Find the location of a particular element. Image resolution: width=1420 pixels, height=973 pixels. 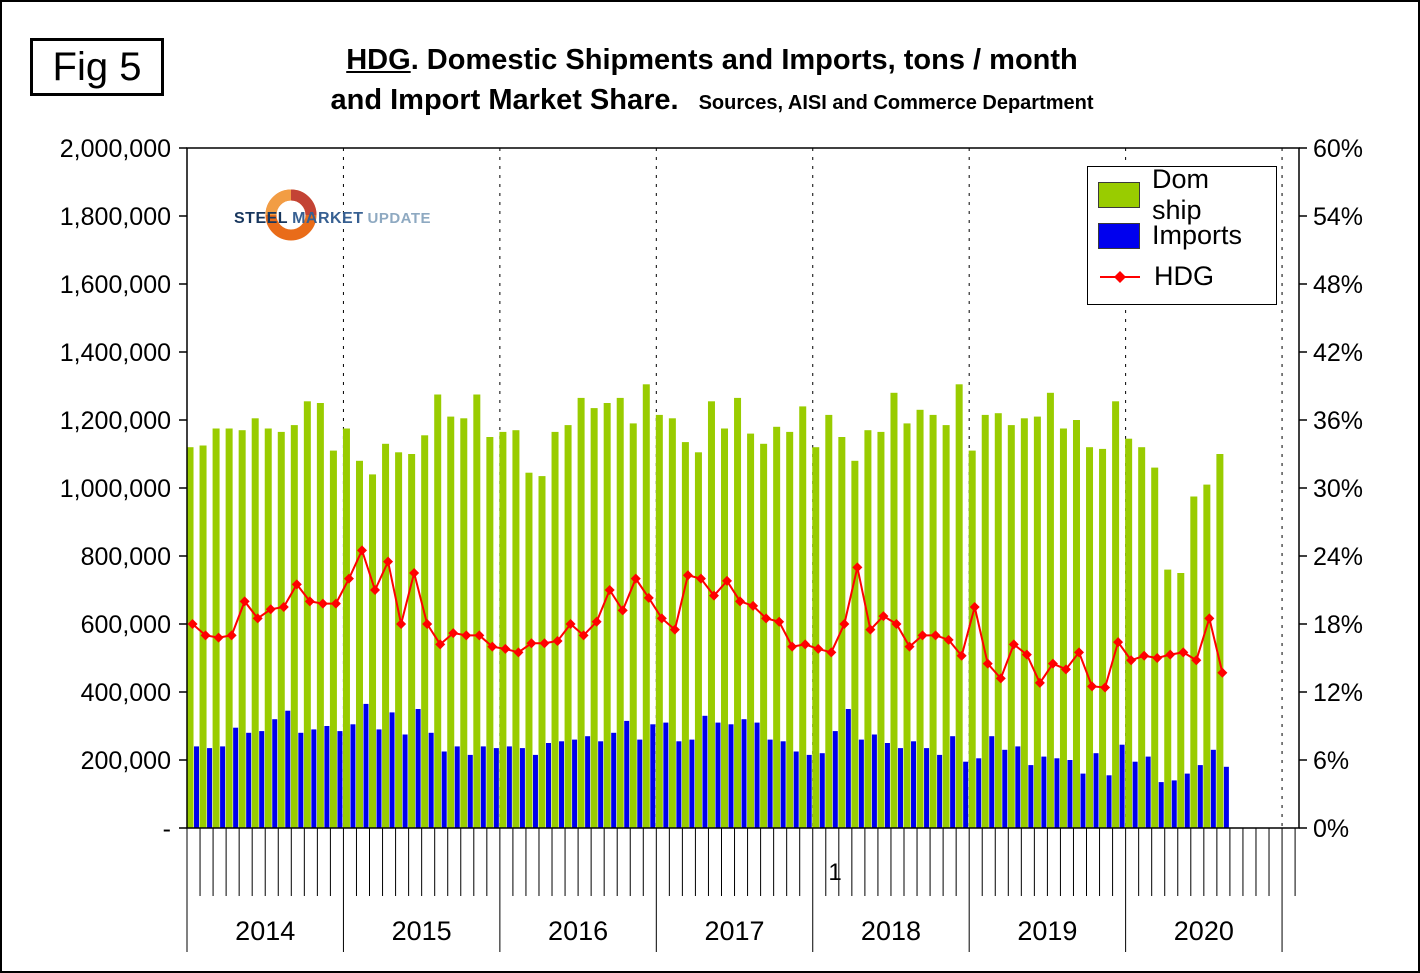

legend-item-dom-ship: Dom ship is located at coordinates (1182, 194).